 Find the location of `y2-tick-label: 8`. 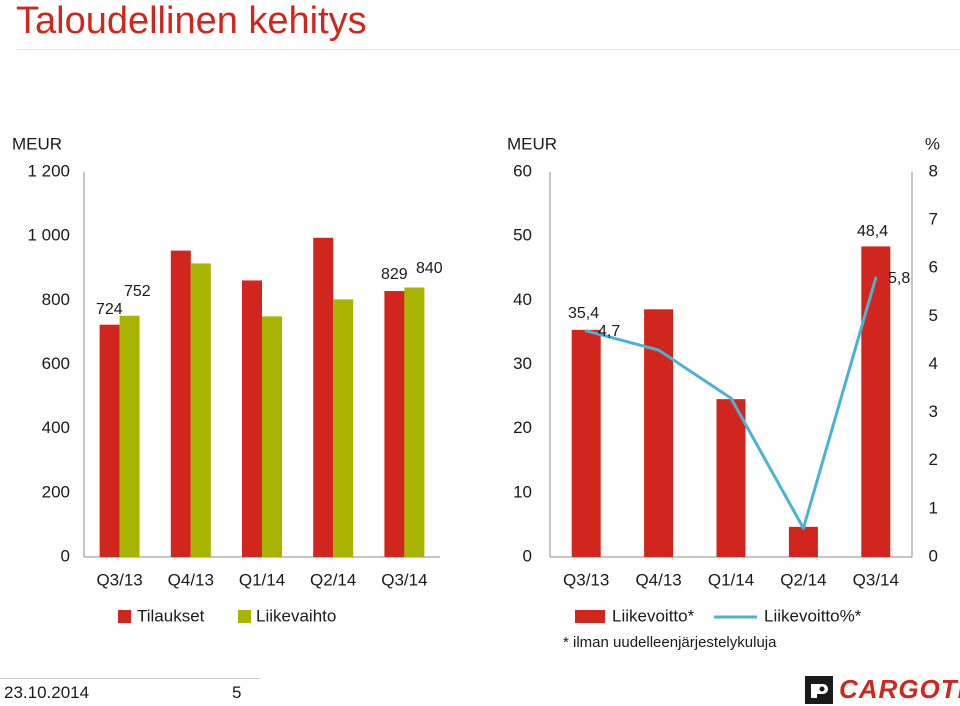

y2-tick-label: 8 is located at coordinates (933, 170).